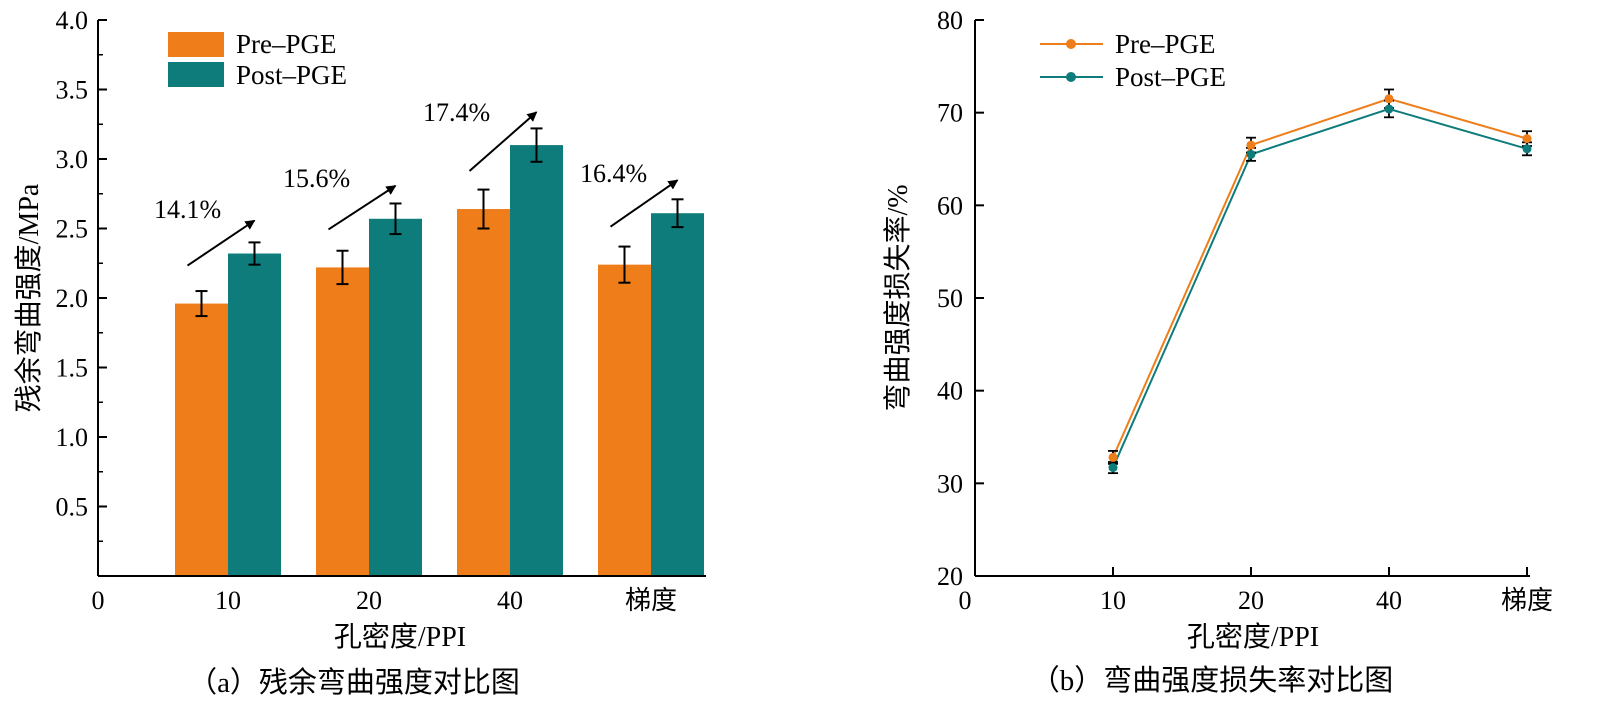 This screenshot has width=1623, height=726. I want to click on line-chart-y-axis-title: 弯曲强度损失率/%, so click(898, 297).